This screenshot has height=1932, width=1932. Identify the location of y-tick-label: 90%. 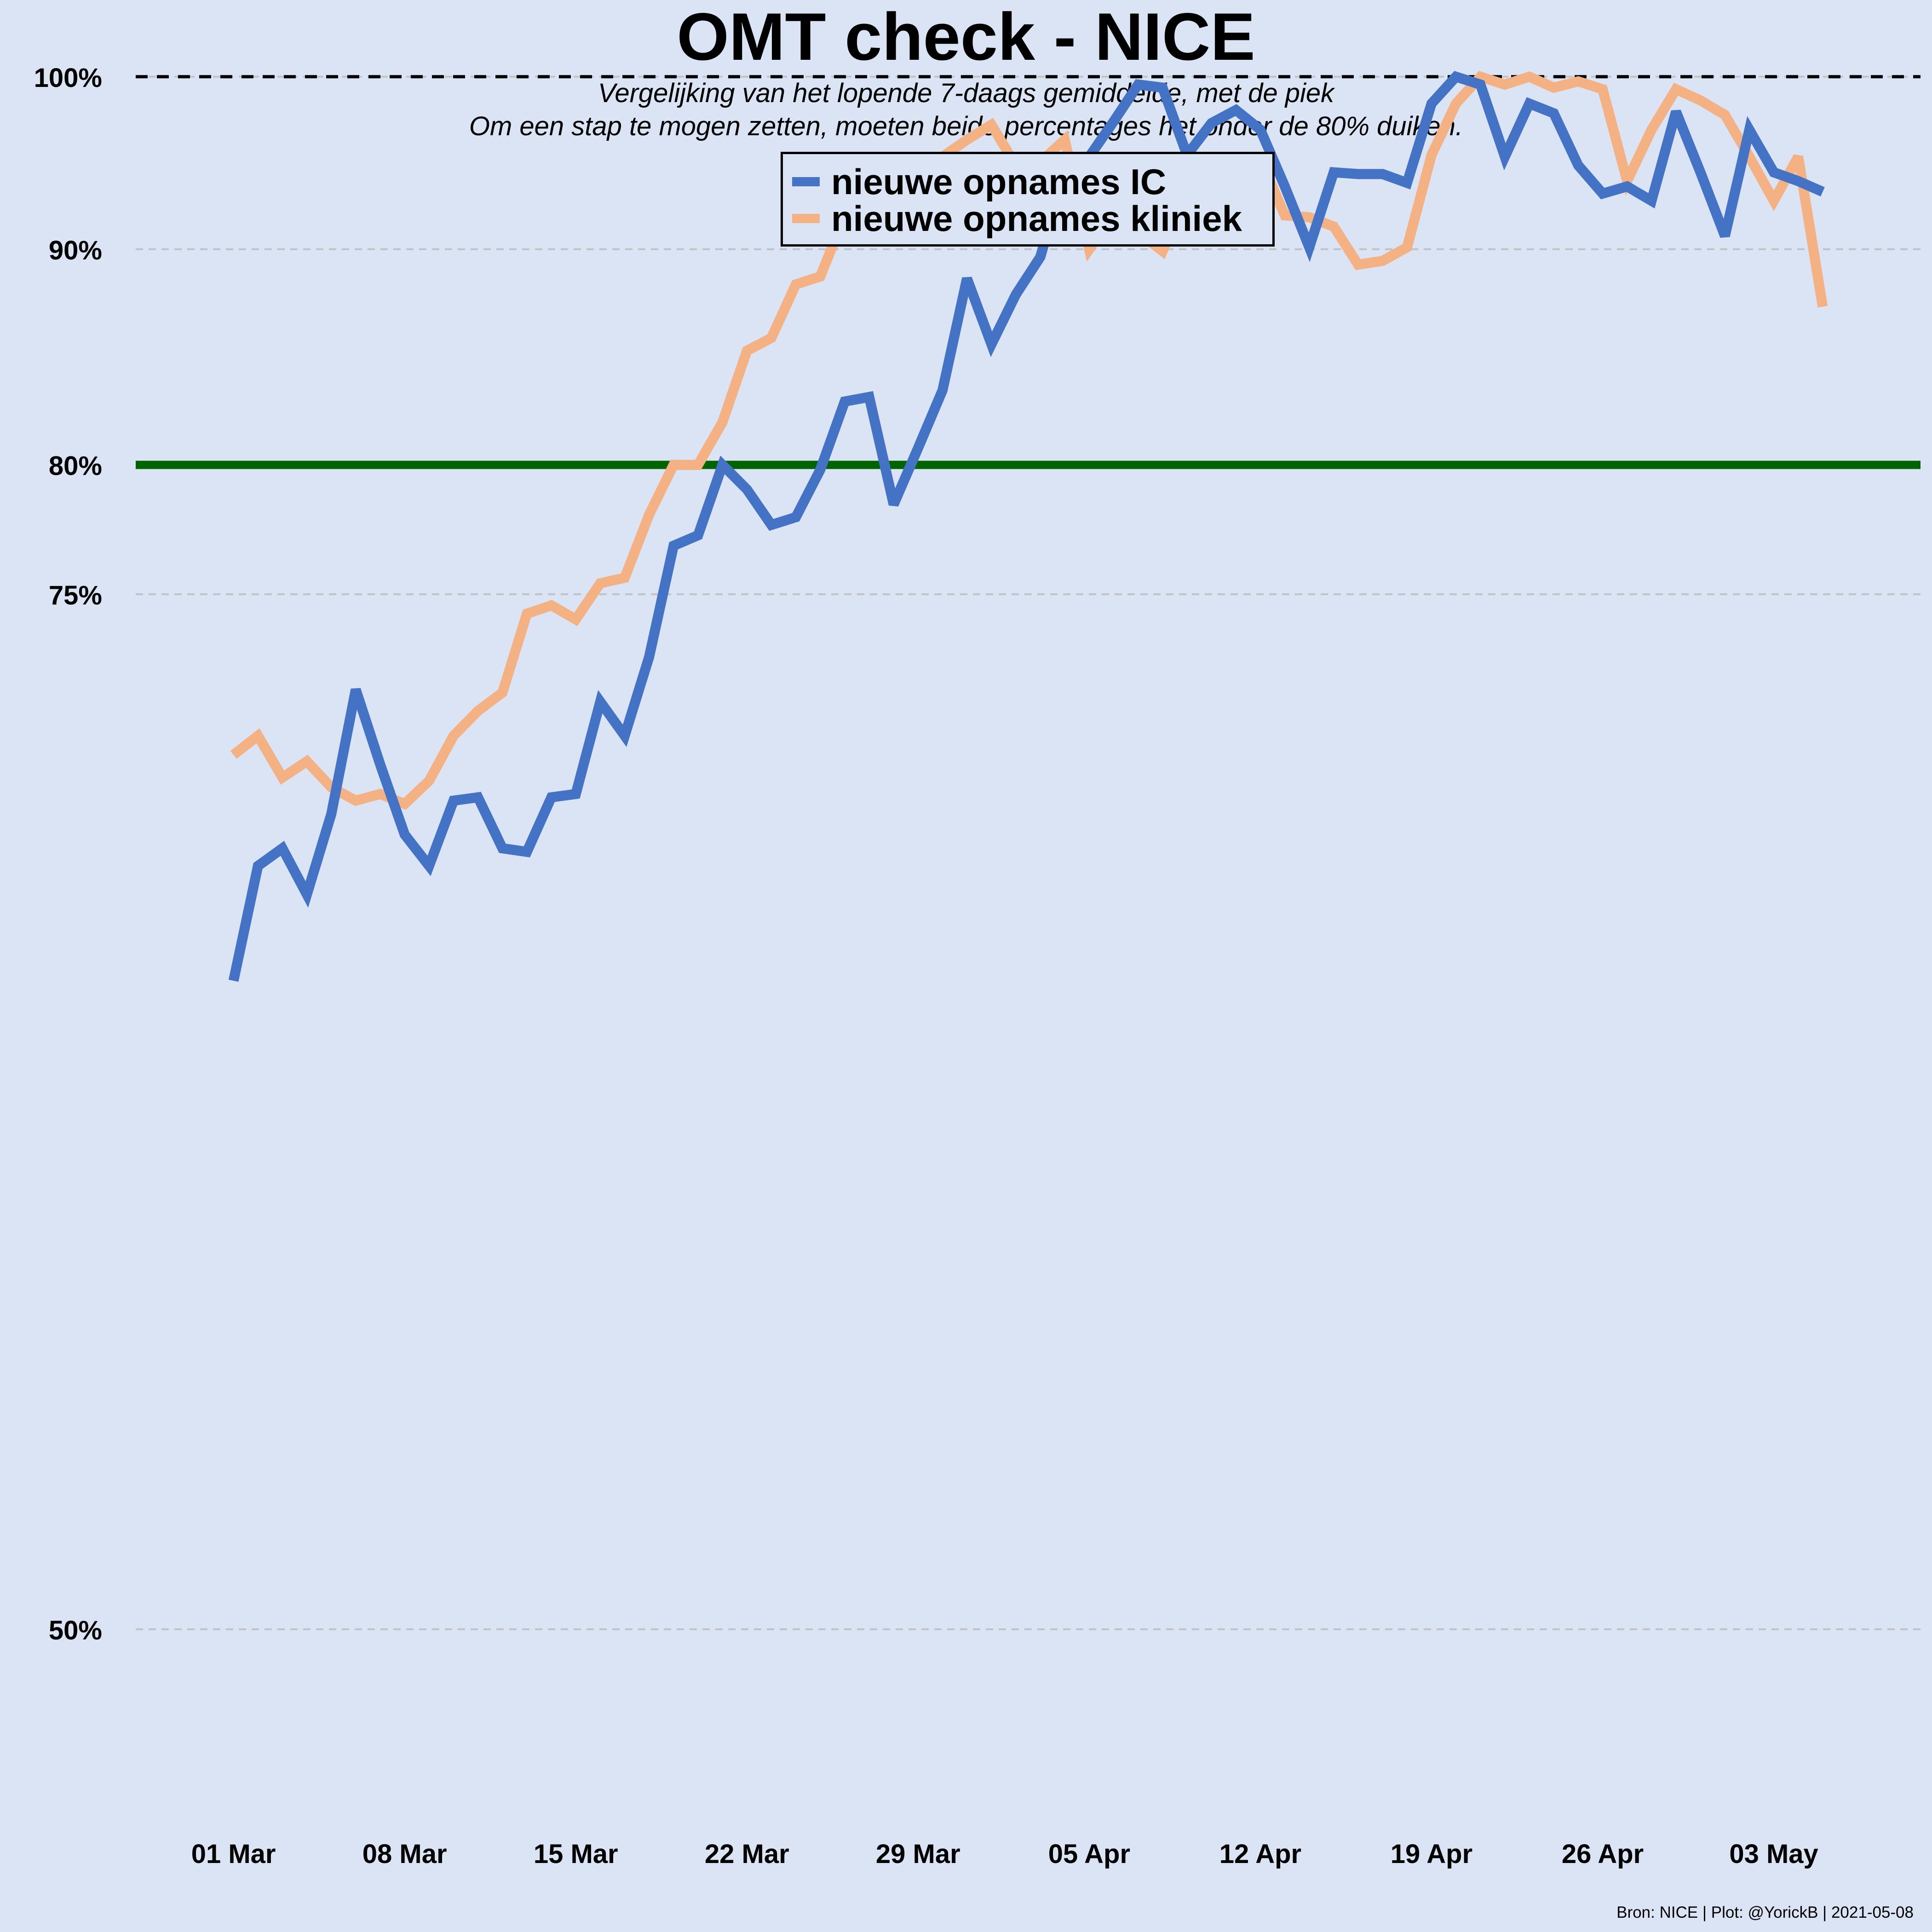
(75, 251).